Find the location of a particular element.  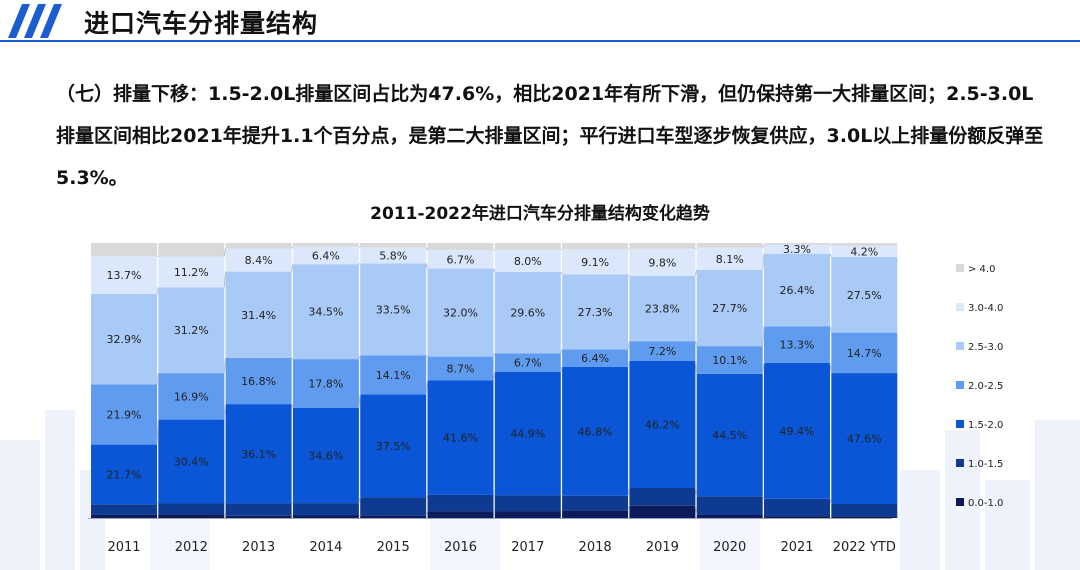

data-label: 34.5% is located at coordinates (325, 312).